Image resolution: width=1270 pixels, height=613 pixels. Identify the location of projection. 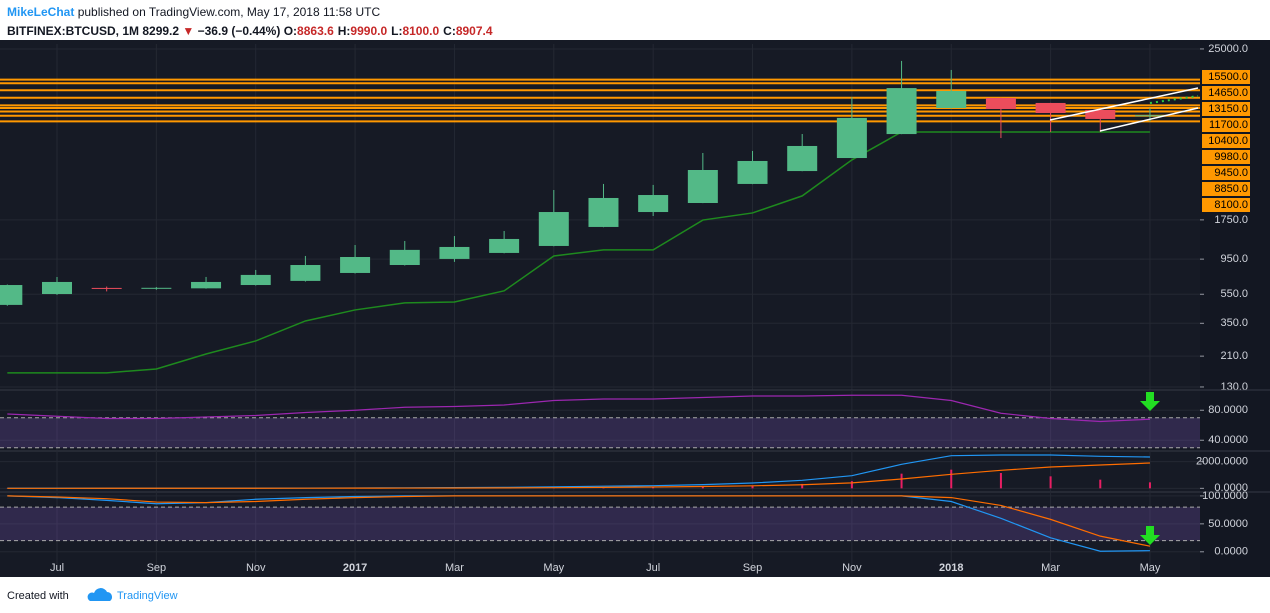
(1174, 99).